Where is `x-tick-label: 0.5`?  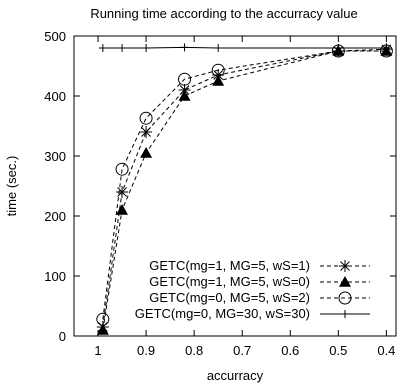 x-tick-label: 0.5 is located at coordinates (338, 350).